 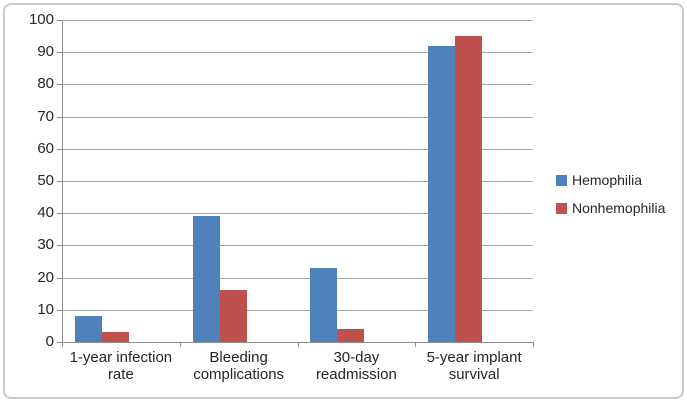 I want to click on legend-swatch-hemophilia, so click(x=561, y=180).